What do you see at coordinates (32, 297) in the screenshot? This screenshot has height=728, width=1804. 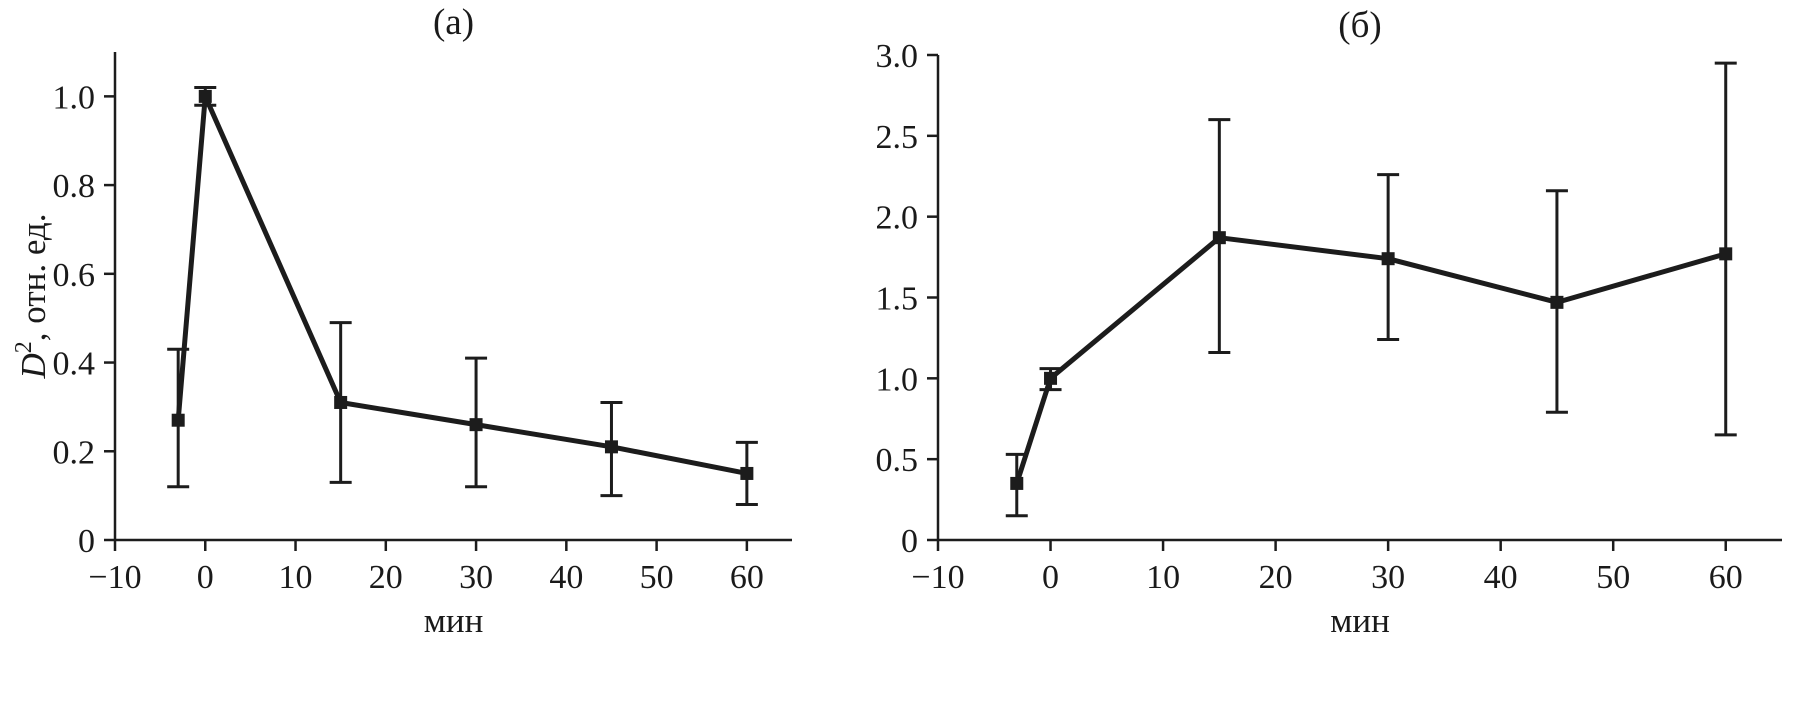 I see `y-axis-label: D2, отн. ед.` at bounding box center [32, 297].